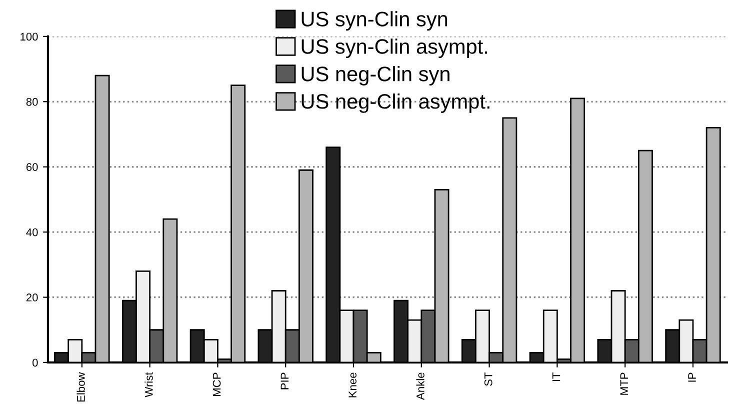  Describe the element at coordinates (692, 377) in the screenshot. I see `x-tick-label: IP` at that location.